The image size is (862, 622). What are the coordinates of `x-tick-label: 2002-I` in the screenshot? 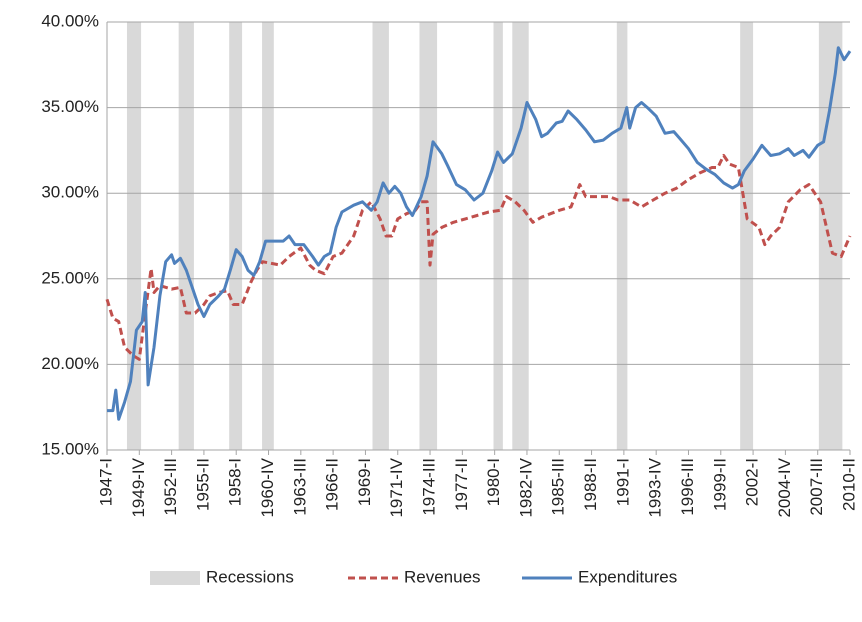 It's located at (752, 482).